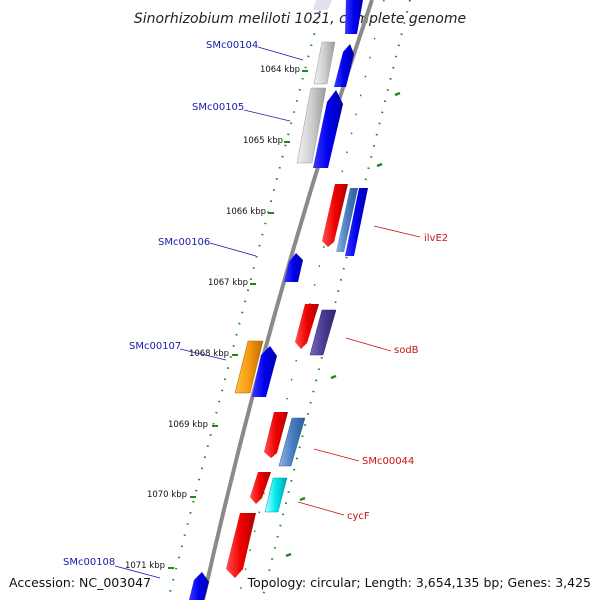 This screenshot has width=600, height=600. What do you see at coordinates (338, 17) in the screenshot?
I see `gene-top-context` at bounding box center [338, 17].